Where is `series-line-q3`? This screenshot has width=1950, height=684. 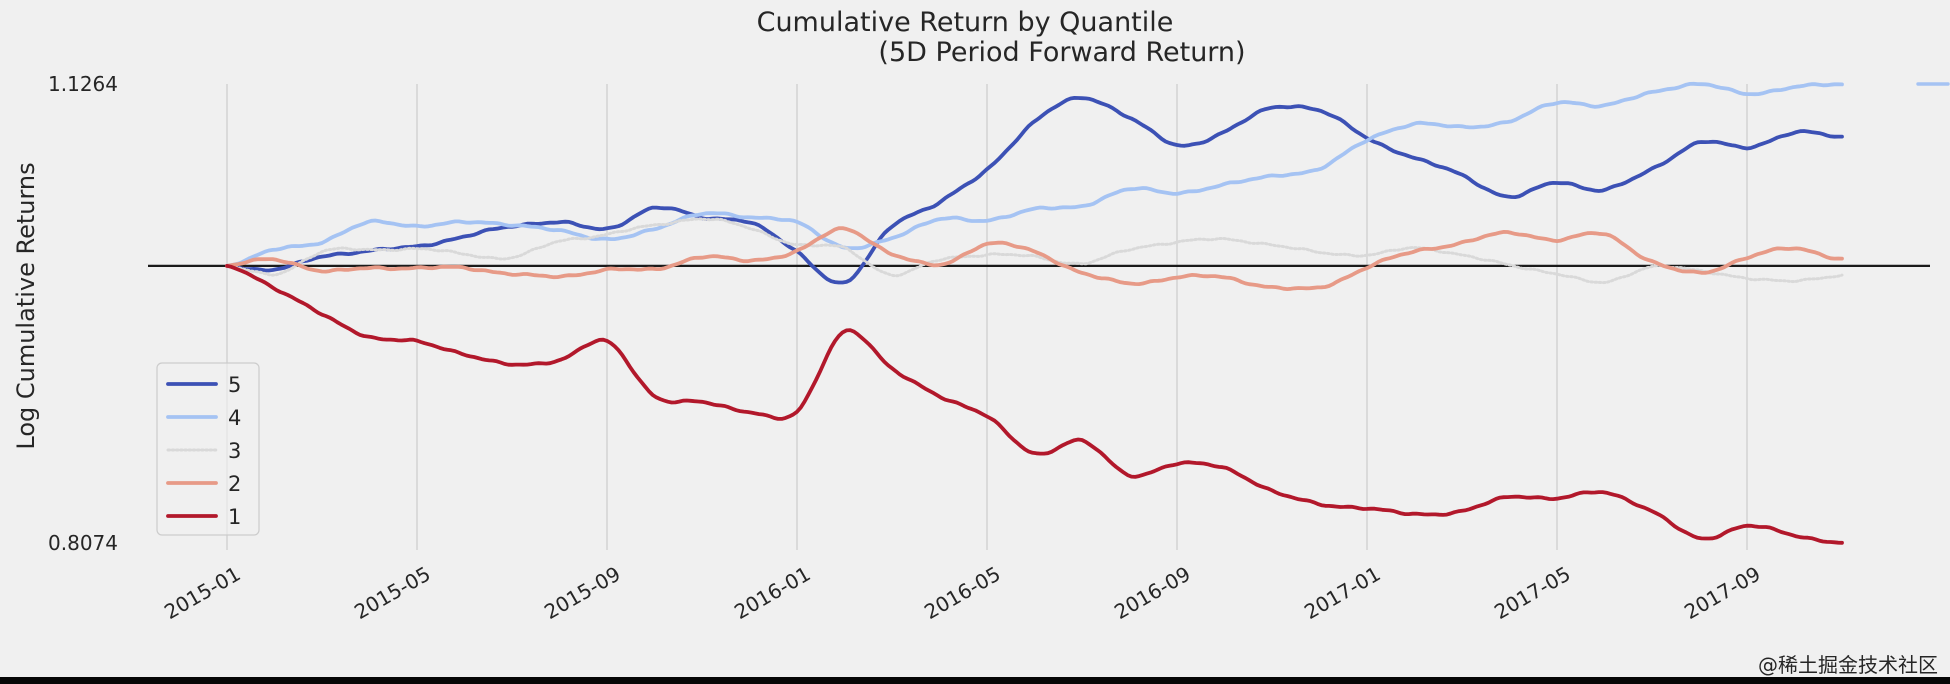 series-line-q3 is located at coordinates (1034, 251).